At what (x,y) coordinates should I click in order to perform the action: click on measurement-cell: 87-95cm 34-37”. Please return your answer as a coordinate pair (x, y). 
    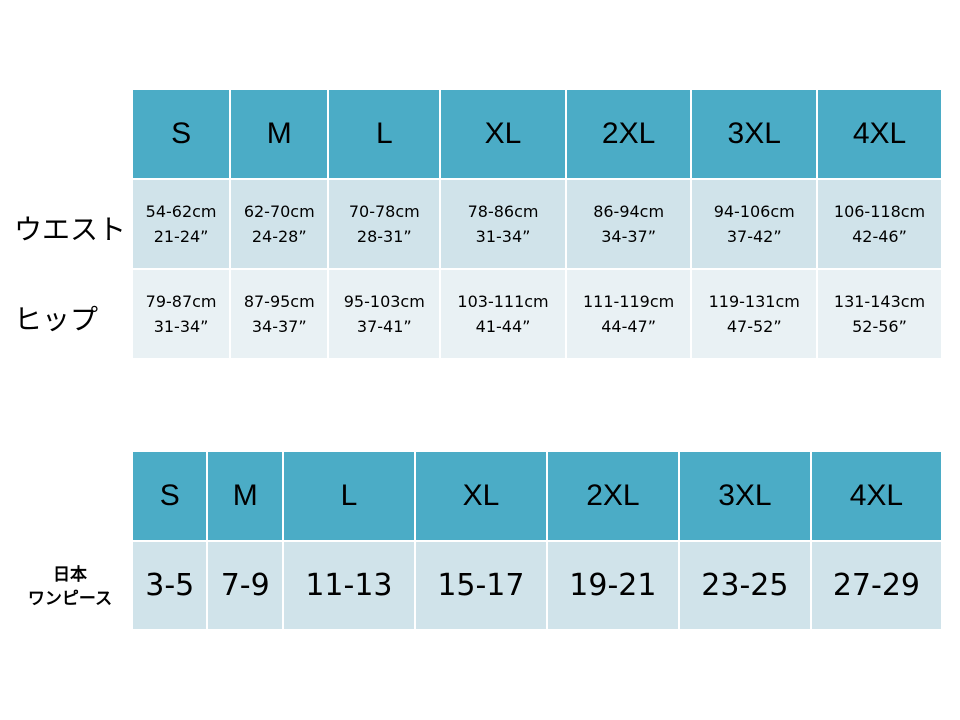
    Looking at the image, I should click on (280, 315).